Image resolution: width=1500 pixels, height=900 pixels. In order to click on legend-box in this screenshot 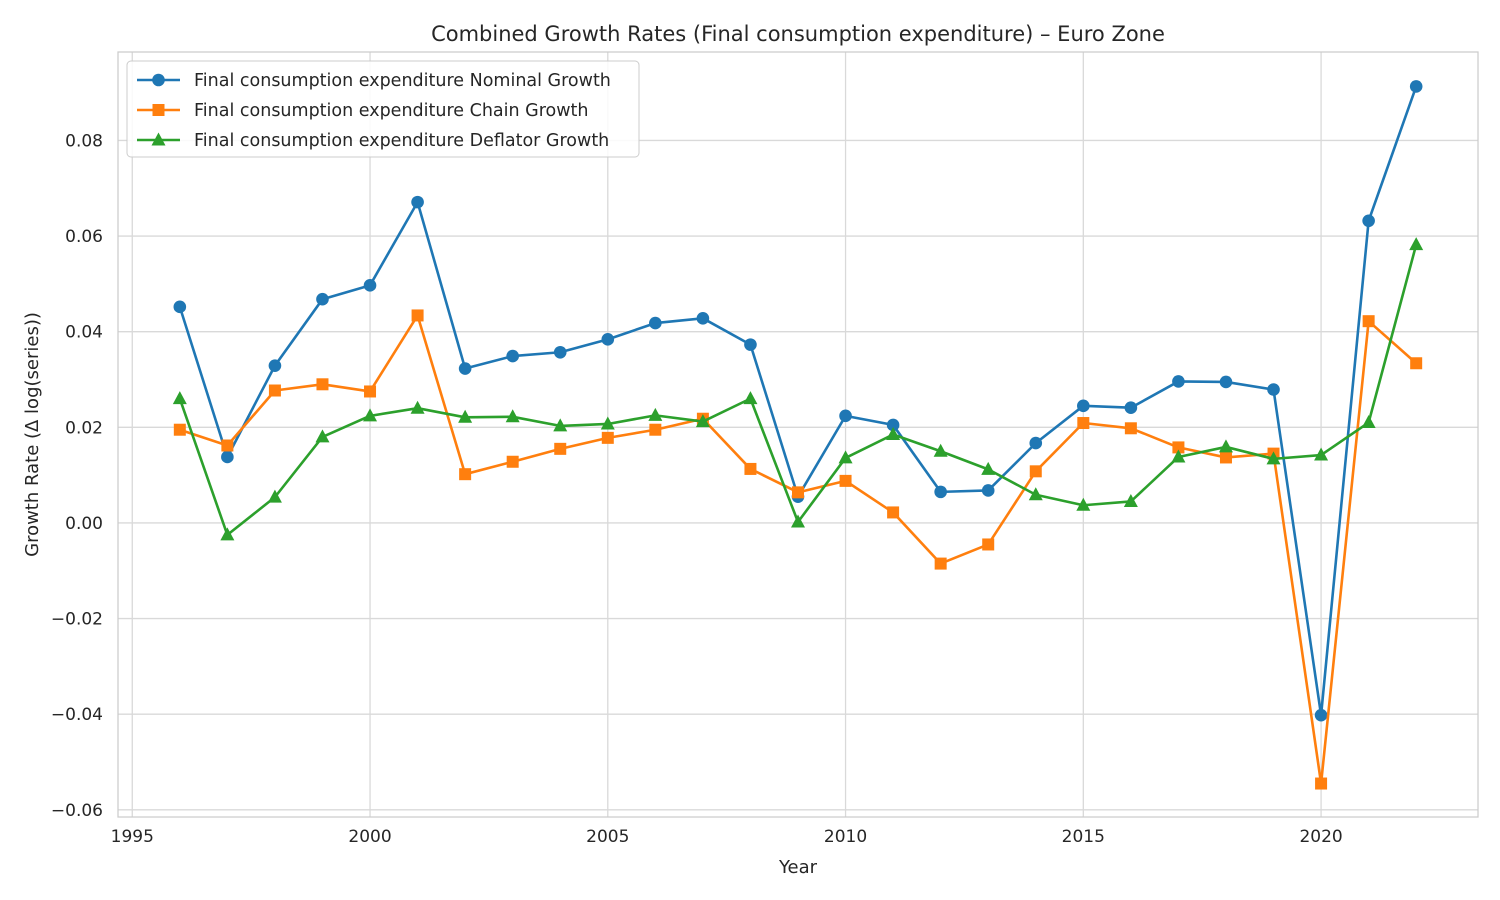, I will do `click(383, 109)`.